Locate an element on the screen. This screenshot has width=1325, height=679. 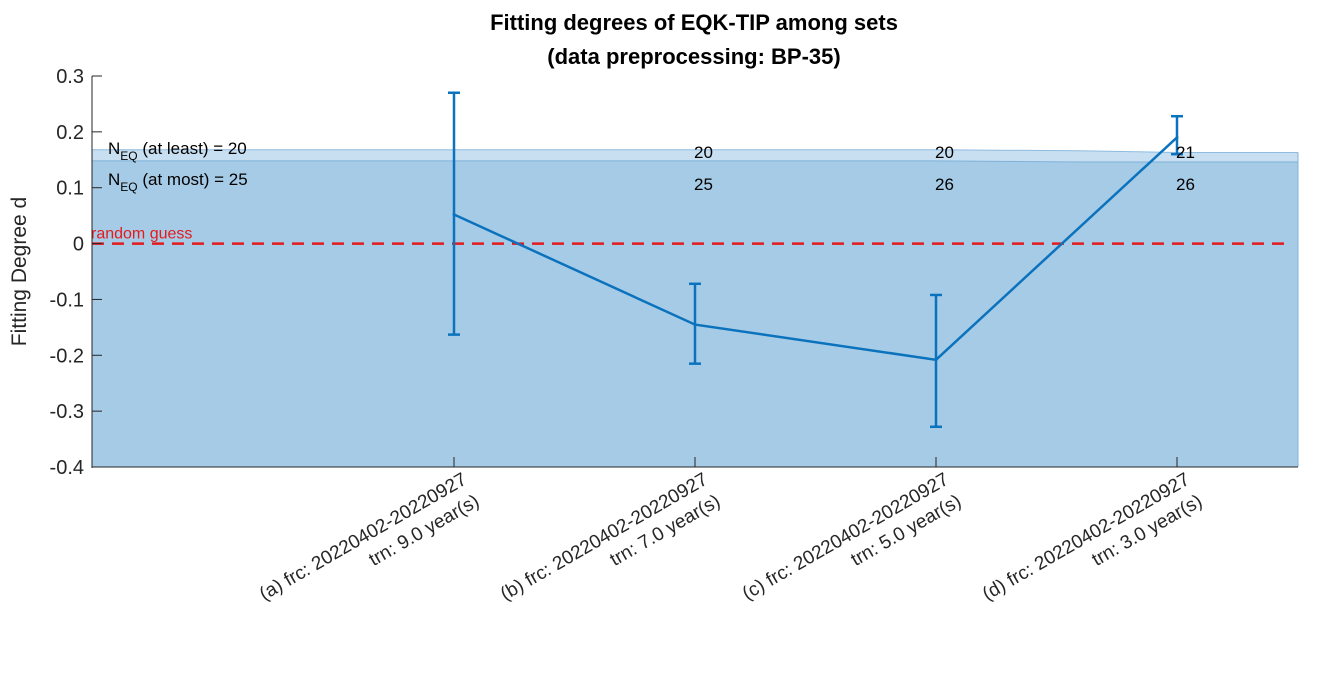
chart-title-line2: (data preprocessing: BP-35) is located at coordinates (693, 56).